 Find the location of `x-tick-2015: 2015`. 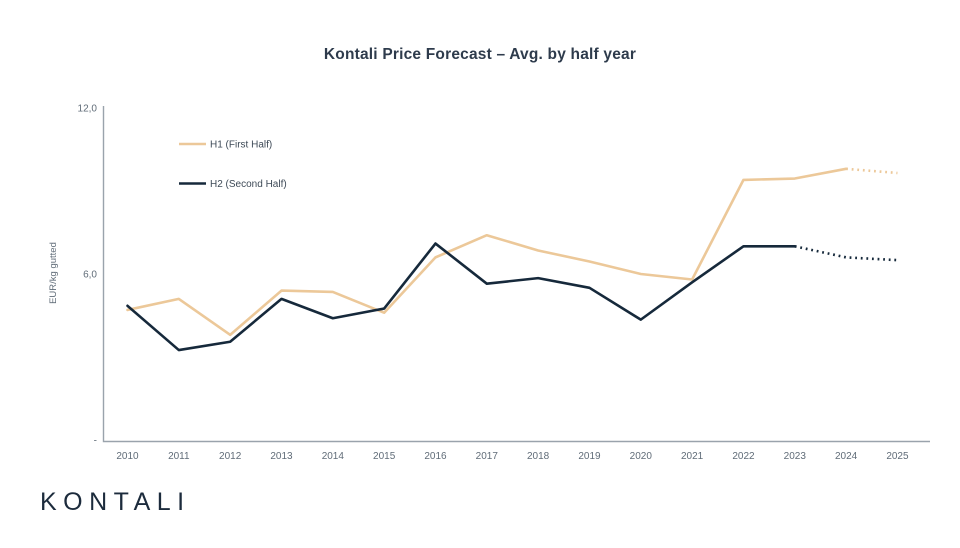

x-tick-2015: 2015 is located at coordinates (384, 456).